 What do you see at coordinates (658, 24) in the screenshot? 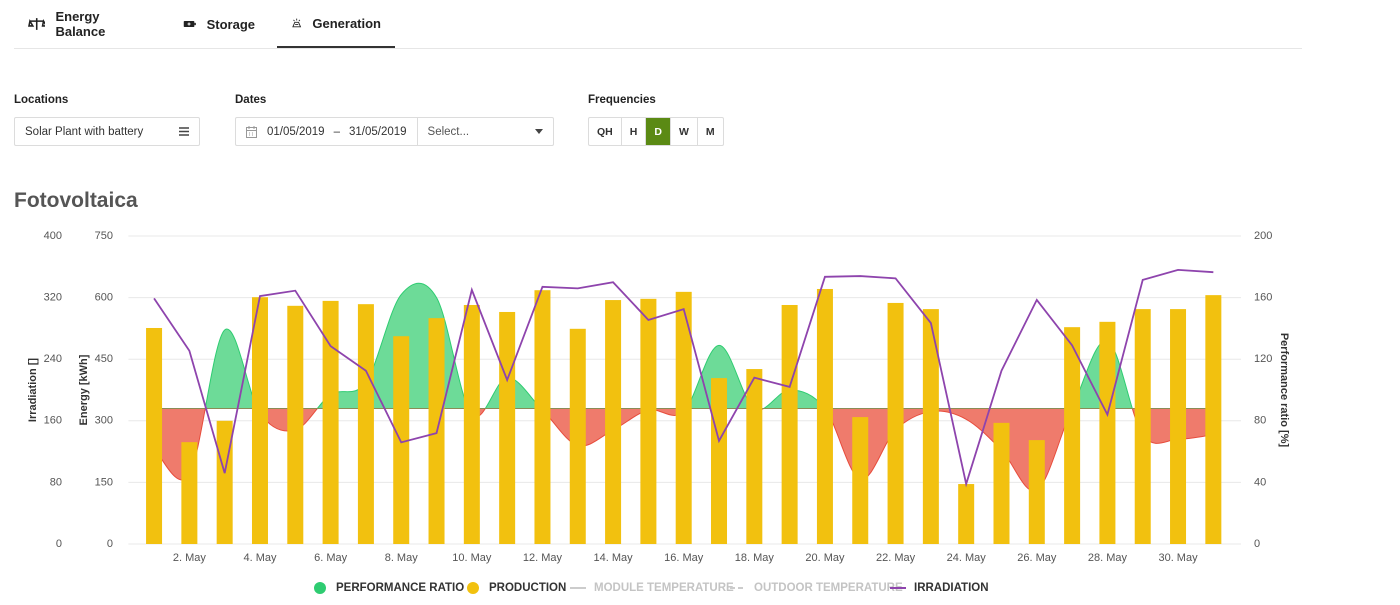
I see `tab-bar: Energy Balance Storage Generation` at bounding box center [658, 24].